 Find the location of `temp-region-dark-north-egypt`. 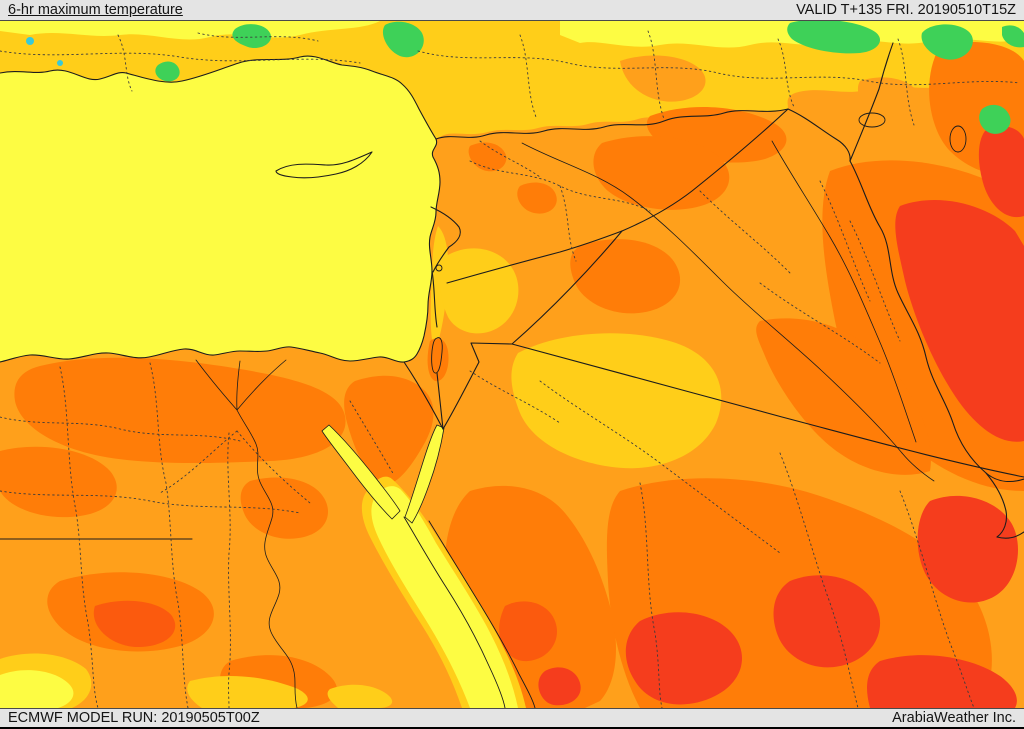

temp-region-dark-north-egypt is located at coordinates (180, 410).